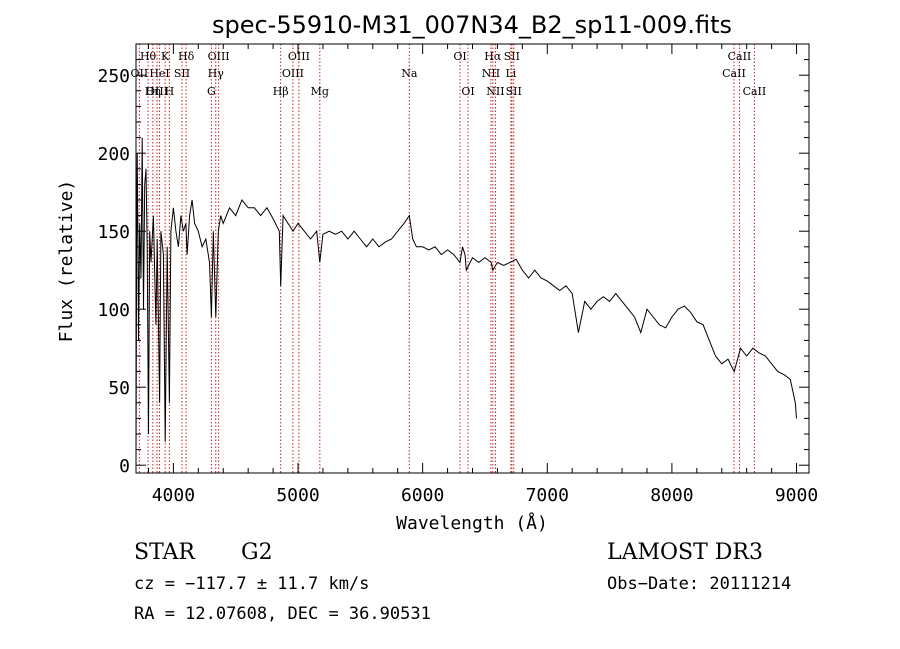  I want to click on spectral-line-label-26: CaII, so click(734, 73).